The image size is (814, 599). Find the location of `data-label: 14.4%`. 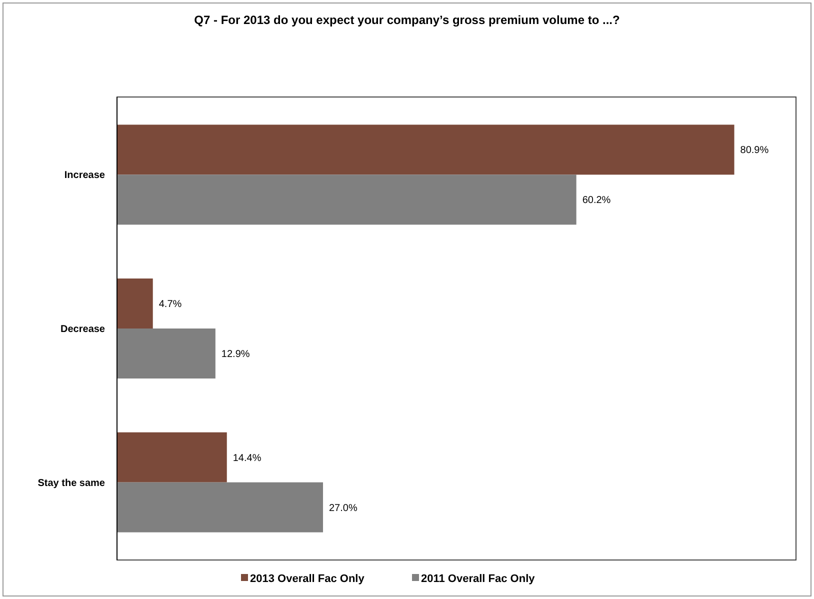

data-label: 14.4% is located at coordinates (247, 458).